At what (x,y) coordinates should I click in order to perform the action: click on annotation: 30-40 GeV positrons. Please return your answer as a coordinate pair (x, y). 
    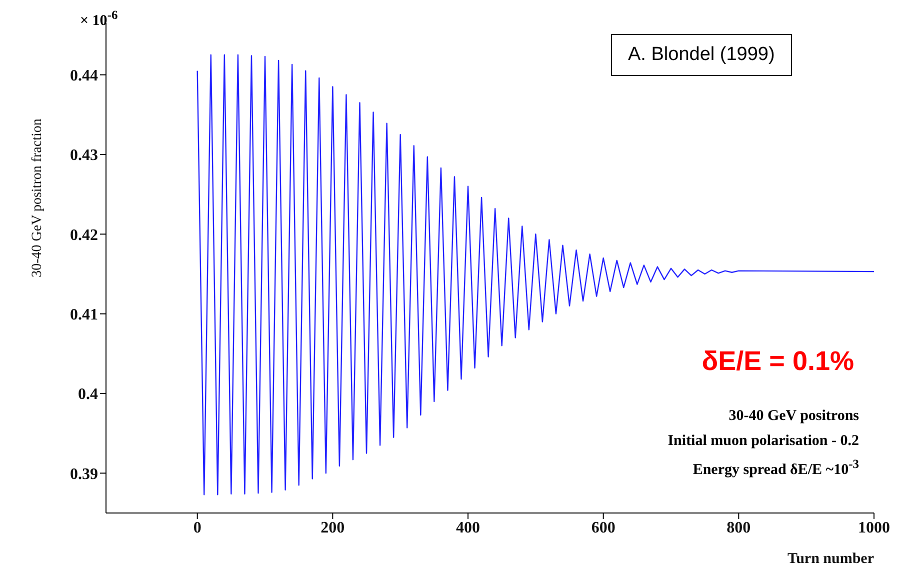
    Looking at the image, I should click on (793, 416).